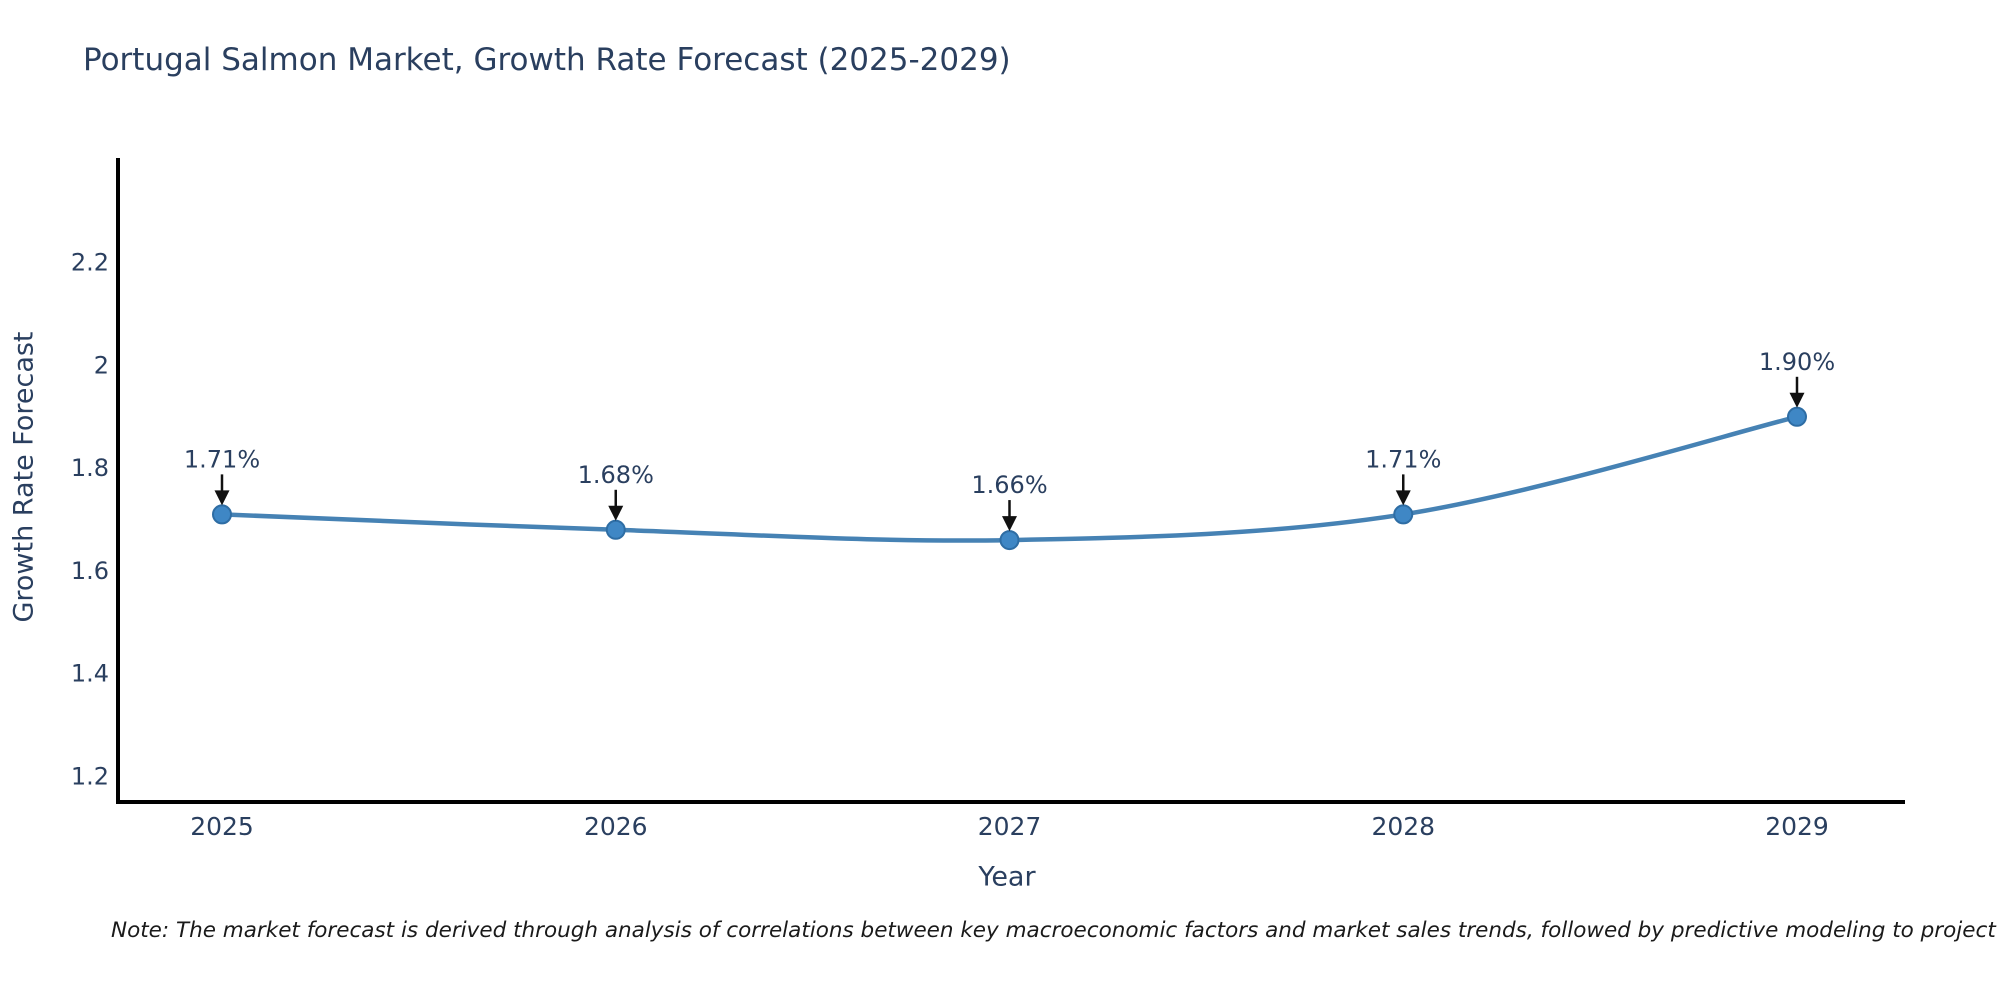  Describe the element at coordinates (90, 263) in the screenshot. I see `y-tick-label: 2.2` at that location.